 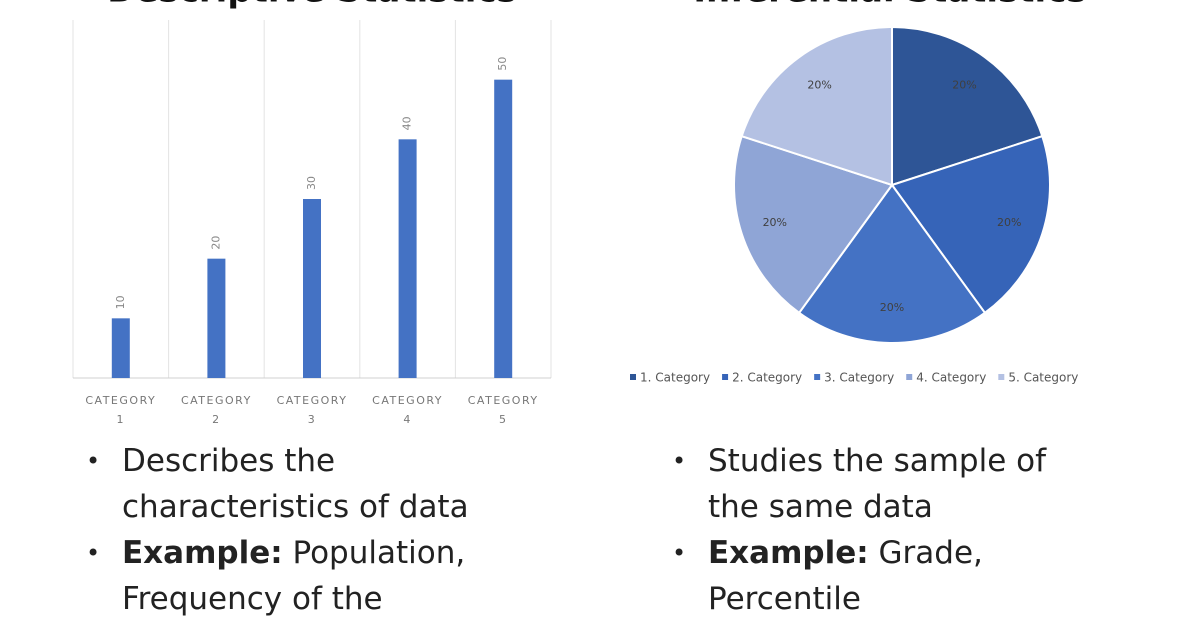 I want to click on bullet-item: Example: Grade, Percentile, so click(x=882, y=576).